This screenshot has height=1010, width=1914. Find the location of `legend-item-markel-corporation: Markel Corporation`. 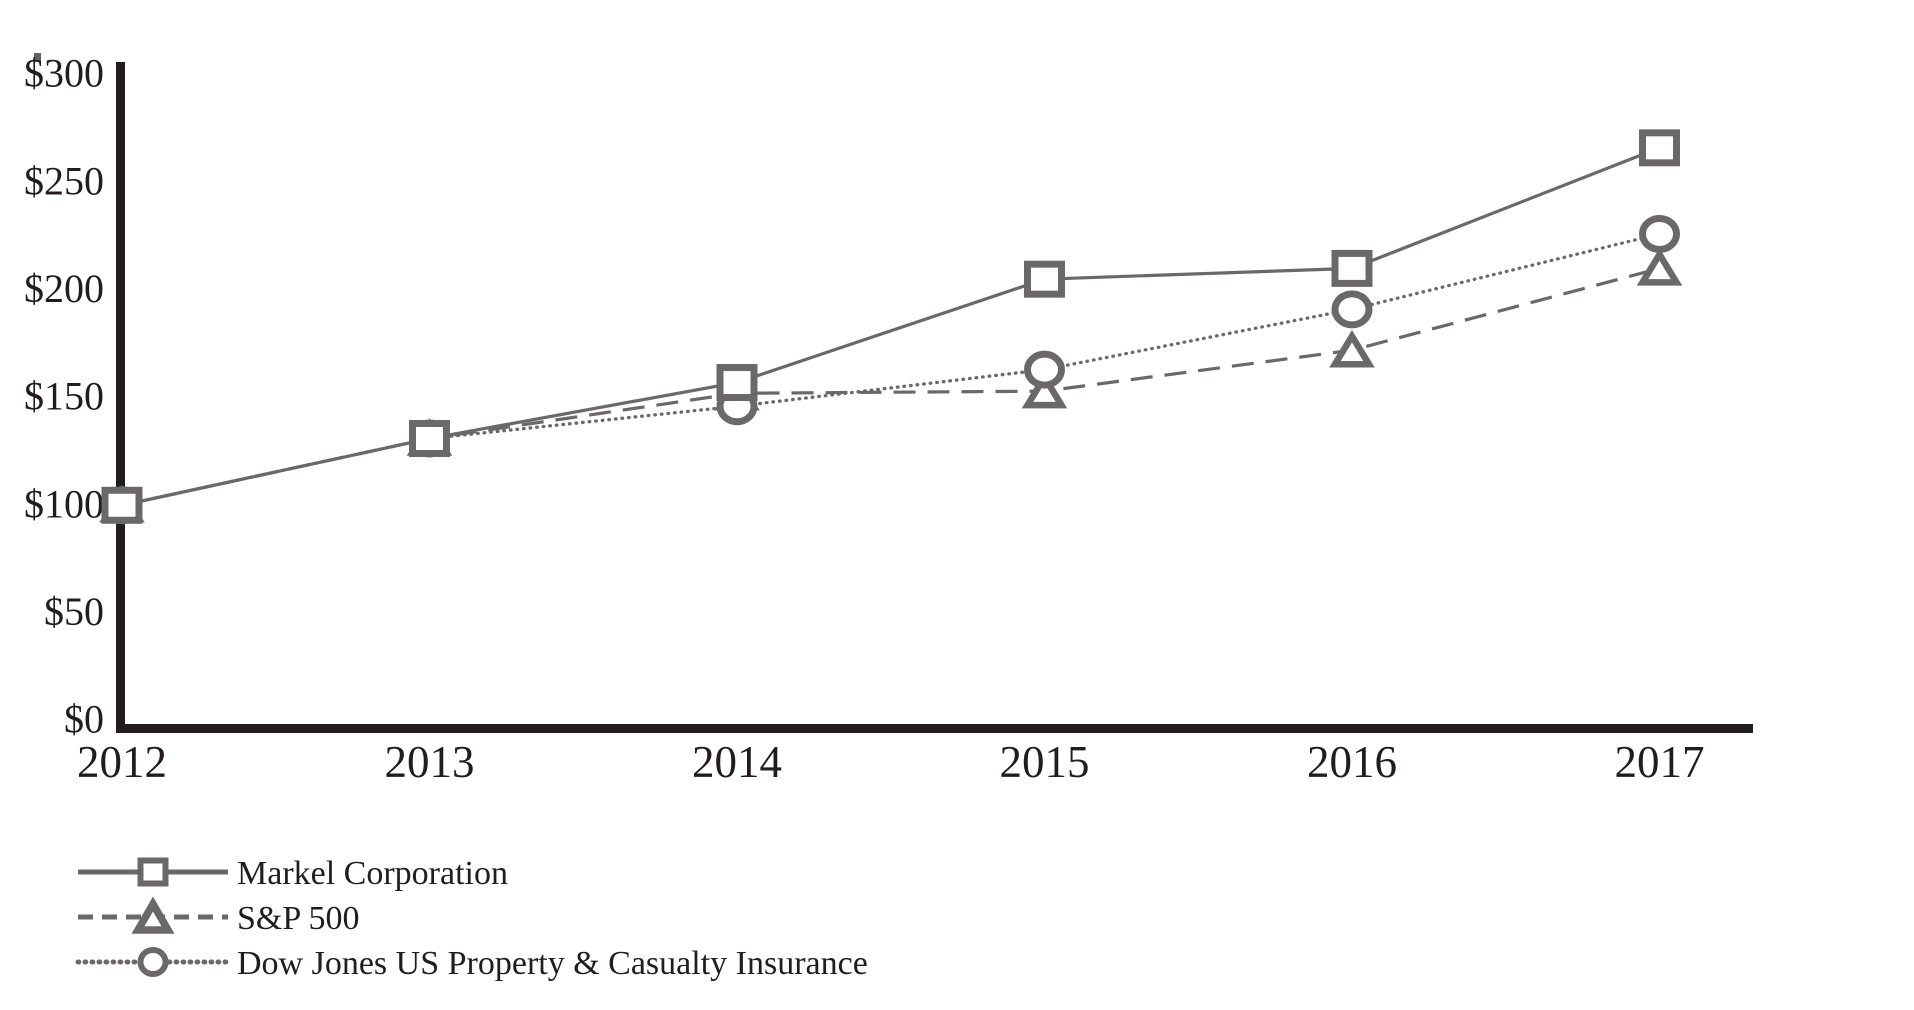

legend-item-markel-corporation: Markel Corporation is located at coordinates (293, 873).